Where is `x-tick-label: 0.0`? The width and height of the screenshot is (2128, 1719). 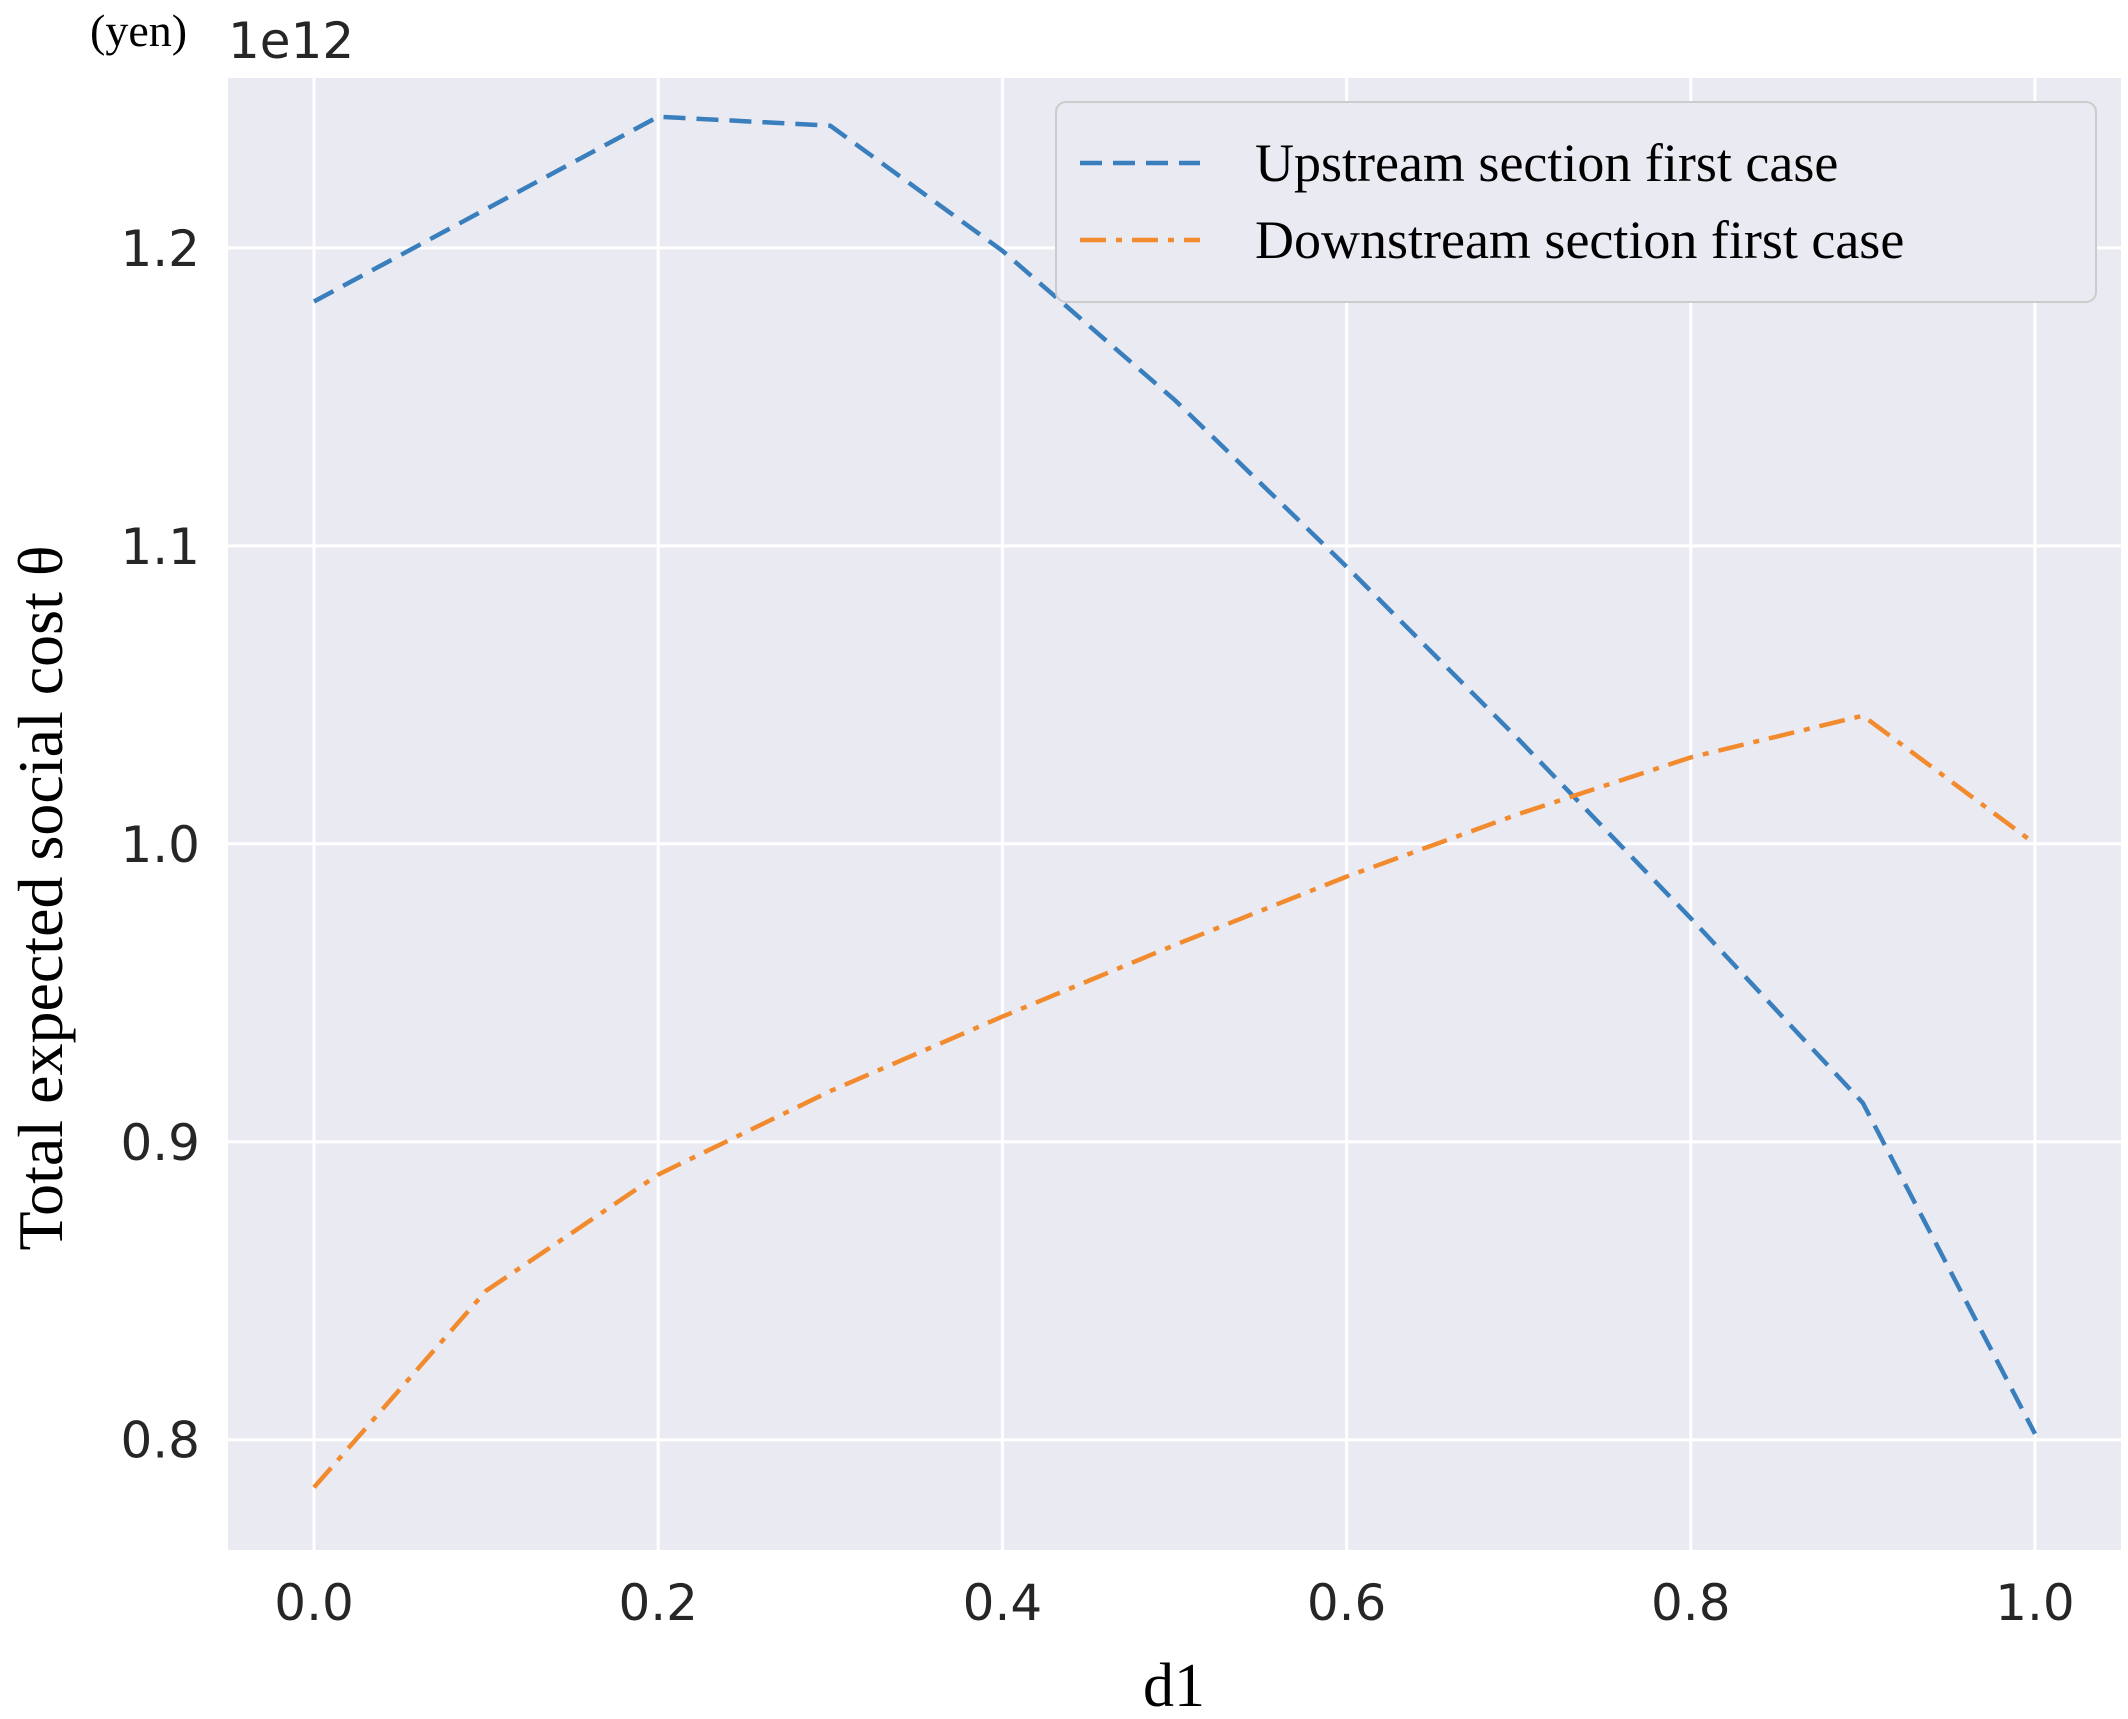
x-tick-label: 0.0 is located at coordinates (314, 1603).